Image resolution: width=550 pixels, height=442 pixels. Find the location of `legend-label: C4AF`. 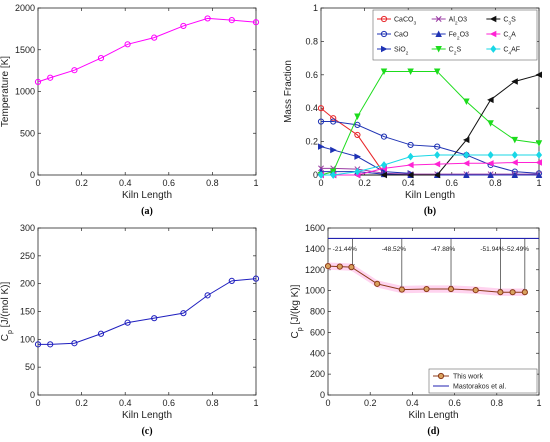

legend-label: C4AF is located at coordinates (511, 52).